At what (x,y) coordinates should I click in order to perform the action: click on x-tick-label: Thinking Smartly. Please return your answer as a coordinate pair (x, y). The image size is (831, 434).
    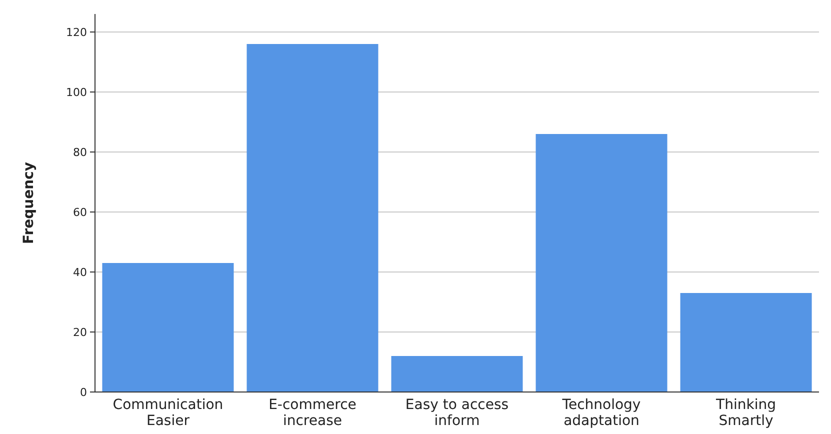
    Looking at the image, I should click on (745, 413).